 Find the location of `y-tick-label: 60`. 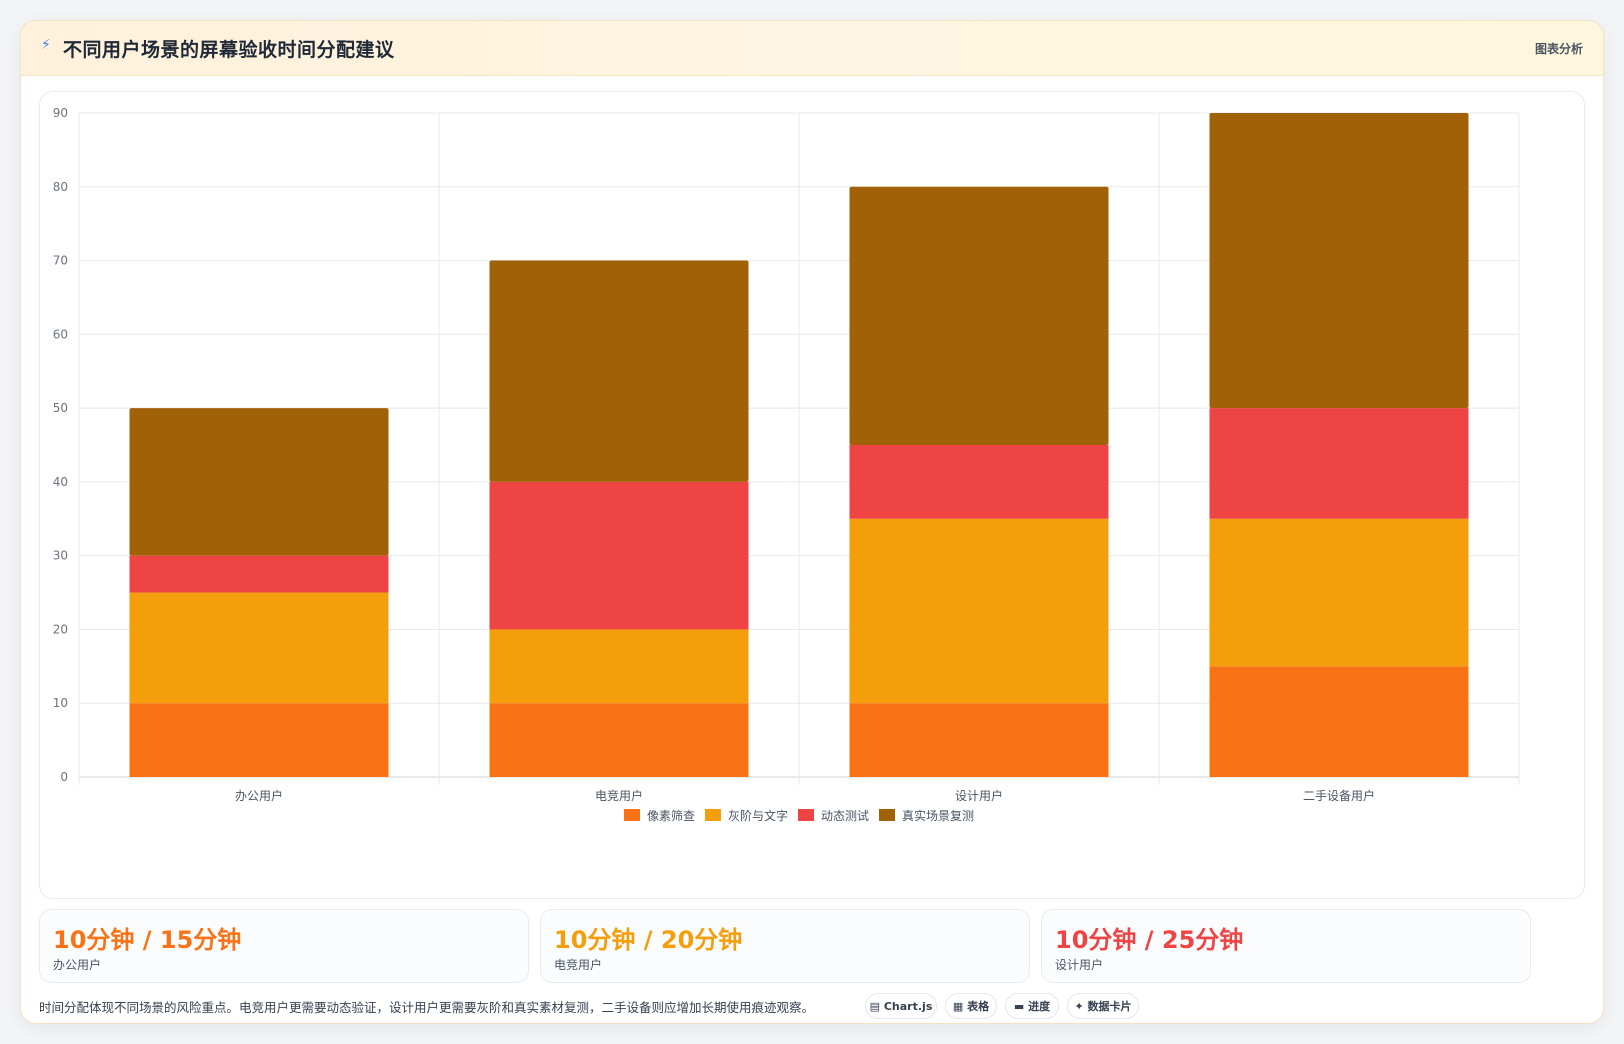

y-tick-label: 60 is located at coordinates (60, 334).